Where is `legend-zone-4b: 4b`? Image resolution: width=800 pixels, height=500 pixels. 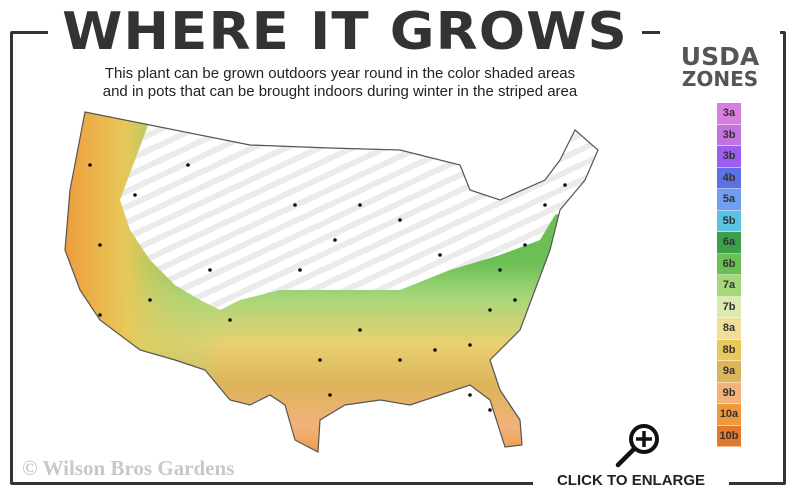
legend-zone-4b: 4b is located at coordinates (729, 178).